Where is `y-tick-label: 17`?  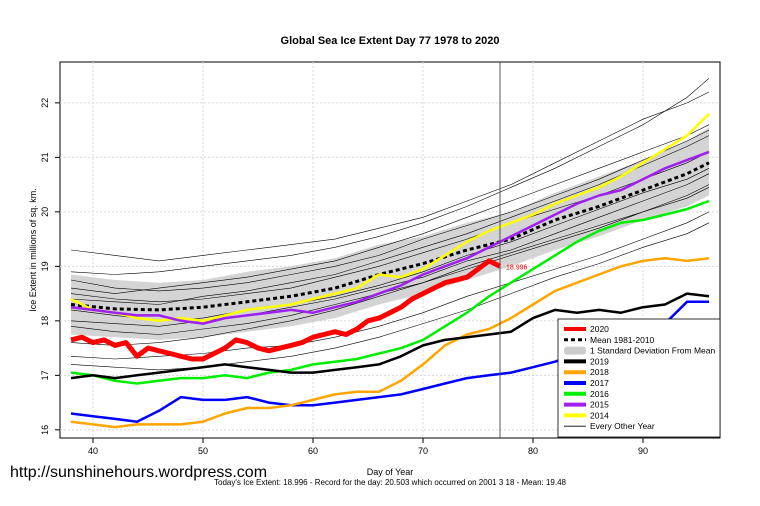
y-tick-label: 17 is located at coordinates (45, 375).